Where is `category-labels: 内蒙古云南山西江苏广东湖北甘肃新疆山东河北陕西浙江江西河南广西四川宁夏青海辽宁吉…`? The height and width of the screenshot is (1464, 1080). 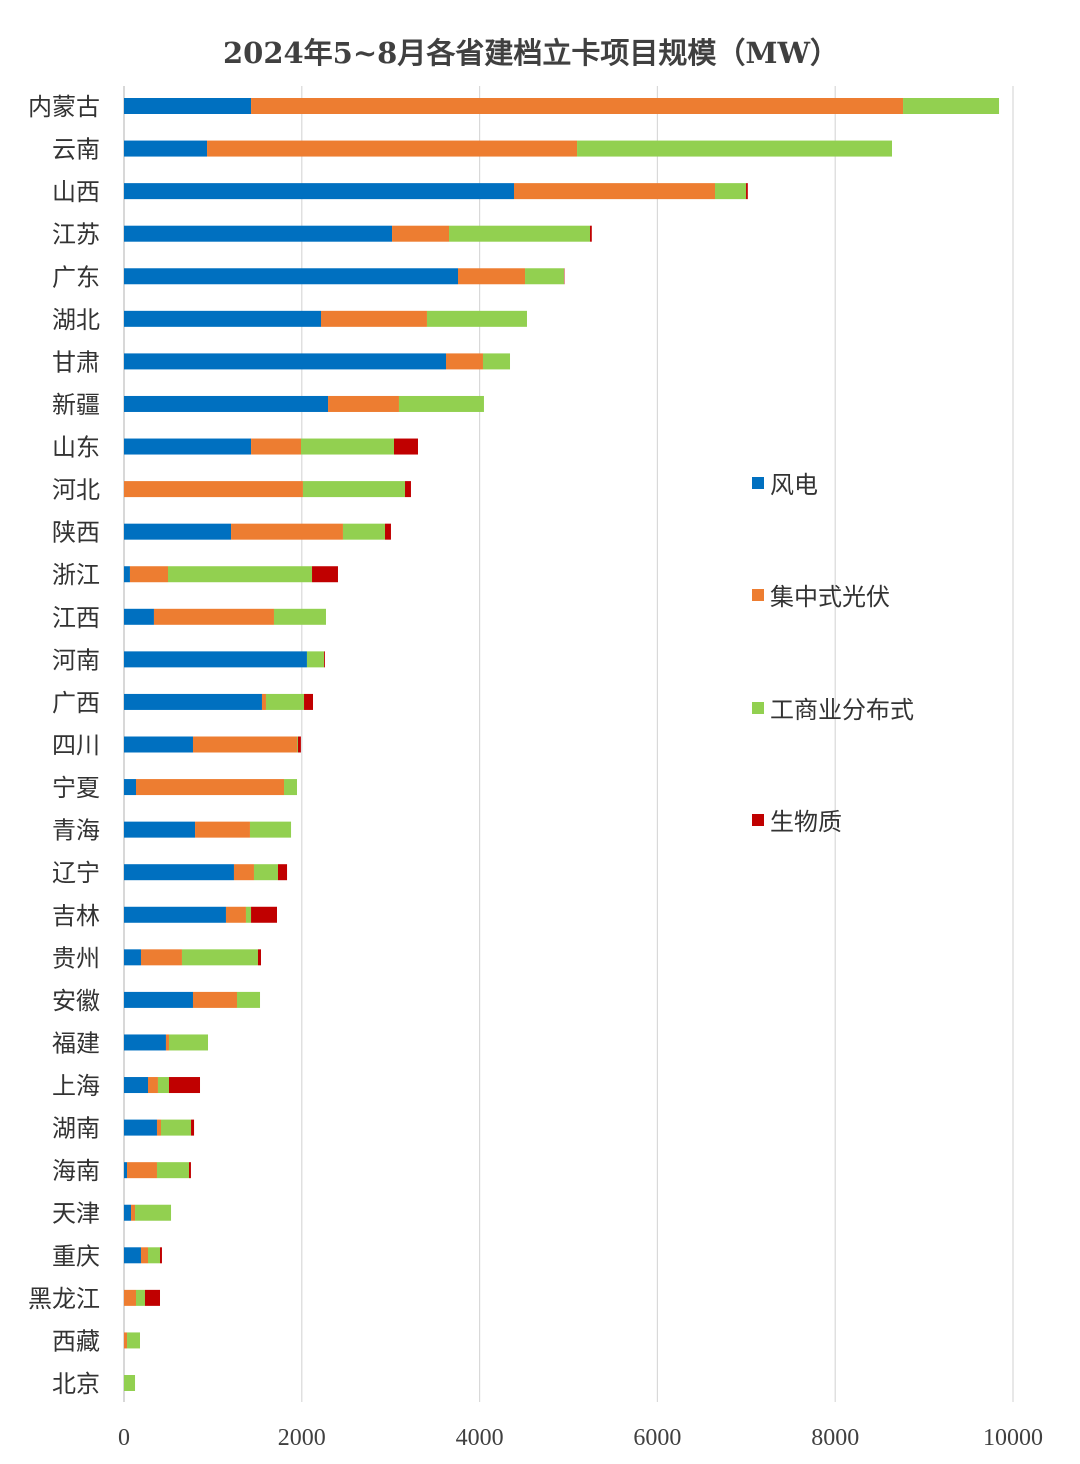 category-labels: 内蒙古云南山西江苏广东湖北甘肃新疆山东河北陕西浙江江西河南广西四川宁夏青海辽宁吉… is located at coordinates (64, 745).